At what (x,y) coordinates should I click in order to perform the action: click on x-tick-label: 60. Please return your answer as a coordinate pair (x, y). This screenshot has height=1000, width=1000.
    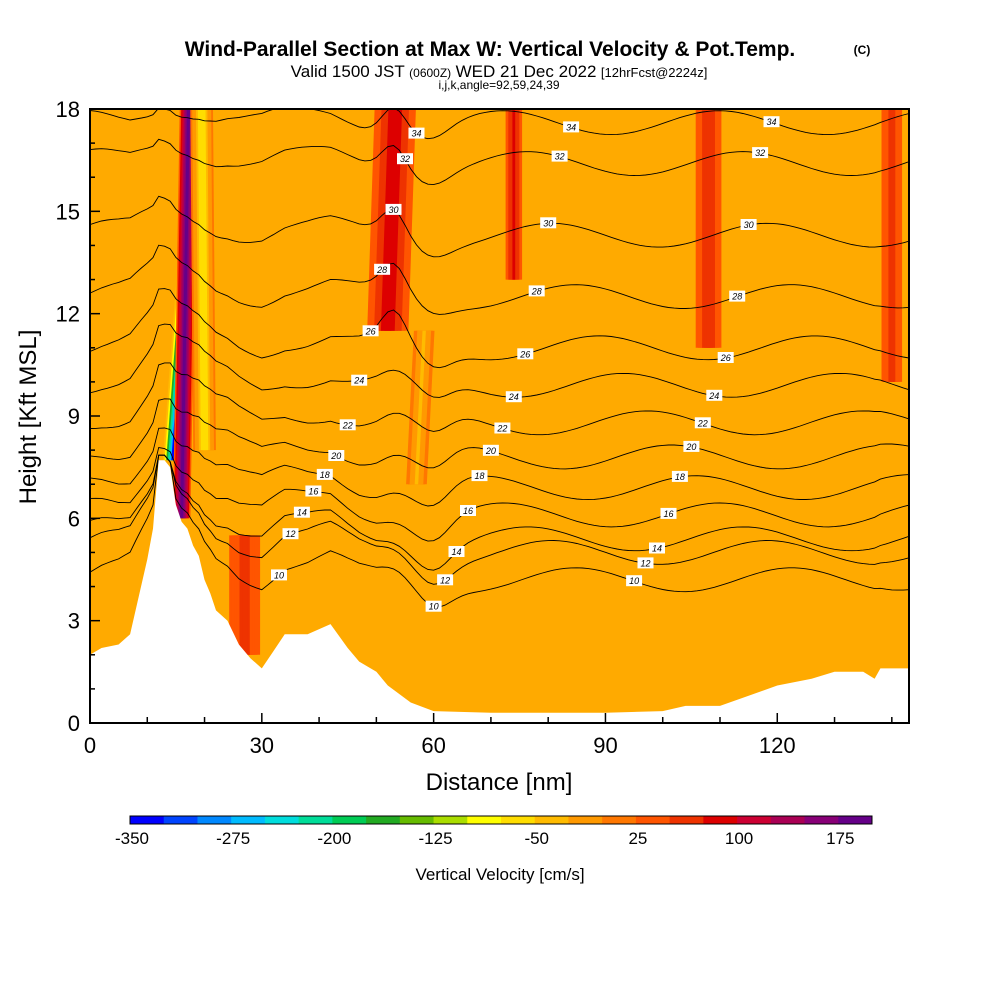
    Looking at the image, I should click on (433, 745).